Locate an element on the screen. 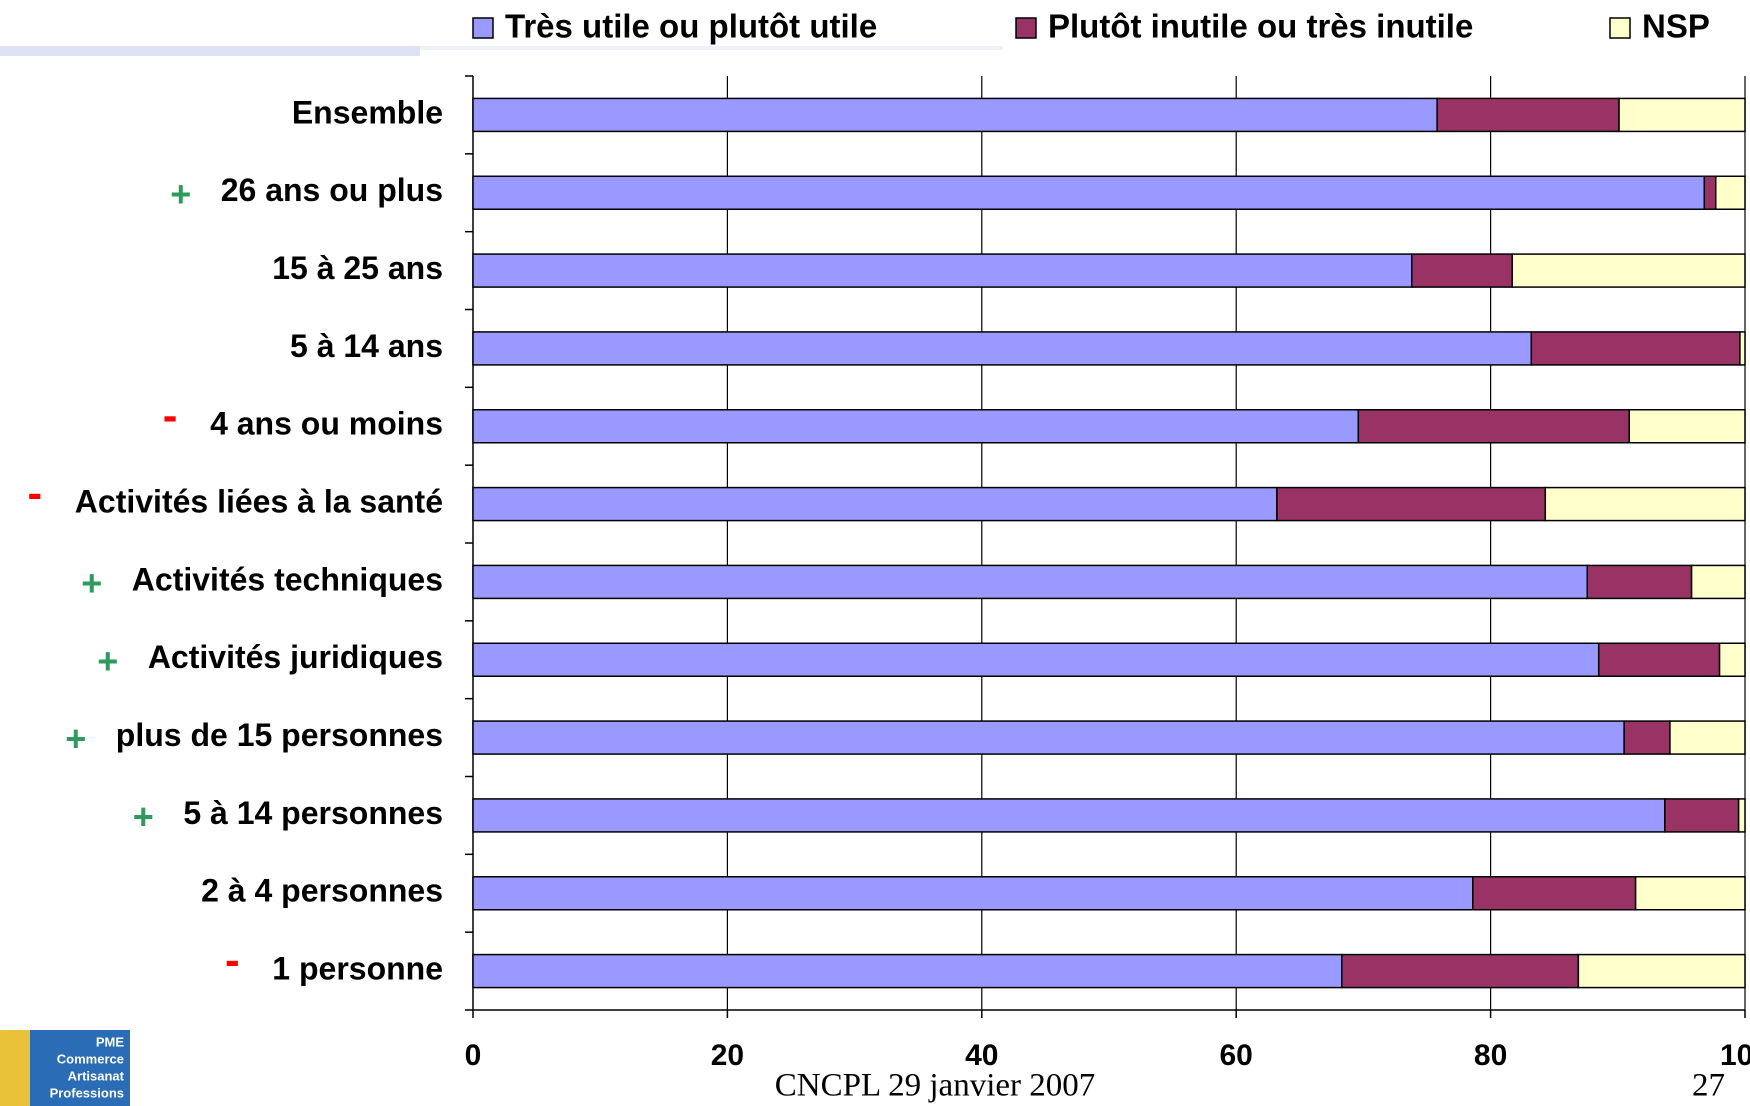  page-number: 27 is located at coordinates (1708, 1086).